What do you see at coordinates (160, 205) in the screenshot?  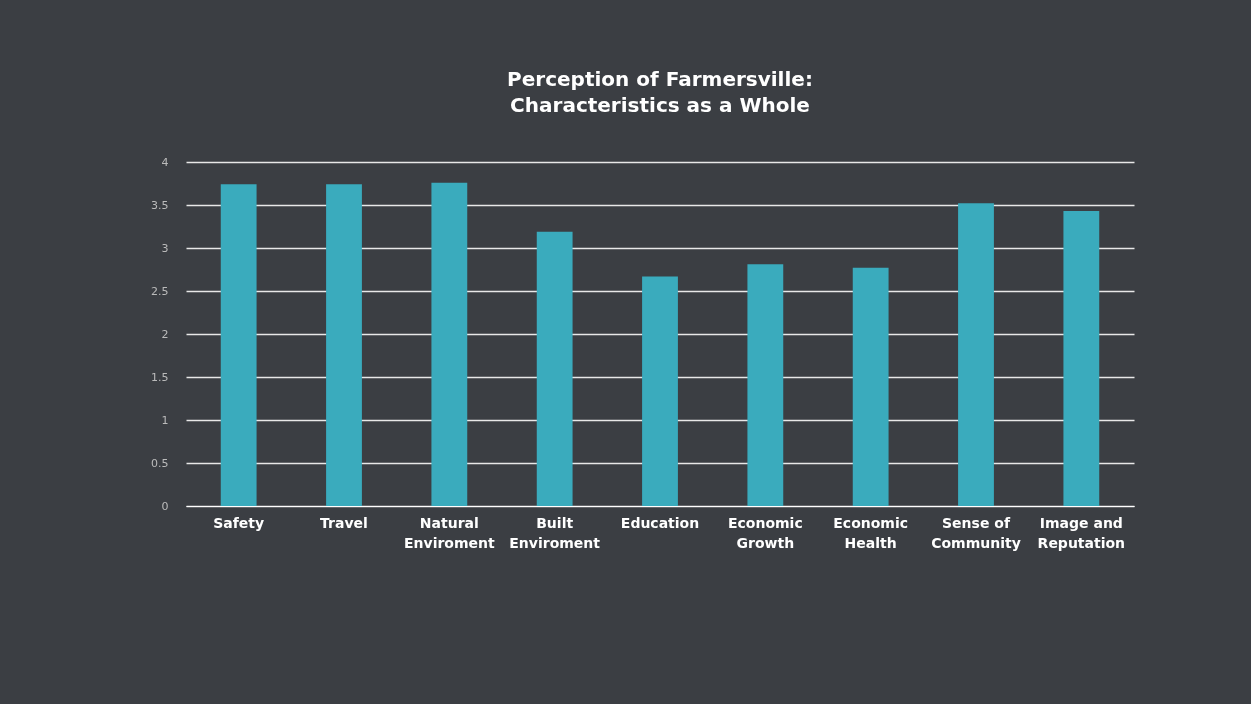 I see `y-tick-label: 3.5` at bounding box center [160, 205].